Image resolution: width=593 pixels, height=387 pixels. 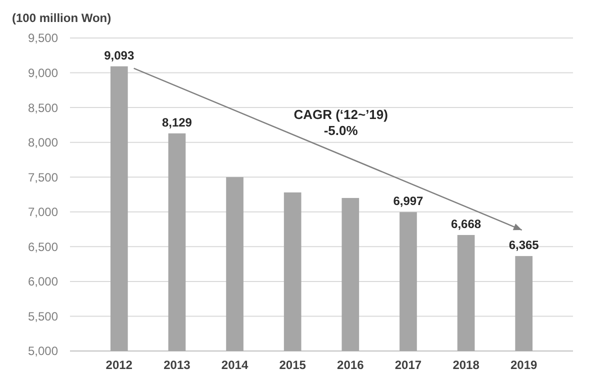 I want to click on y-tick-label: 5,500, so click(x=43, y=316).